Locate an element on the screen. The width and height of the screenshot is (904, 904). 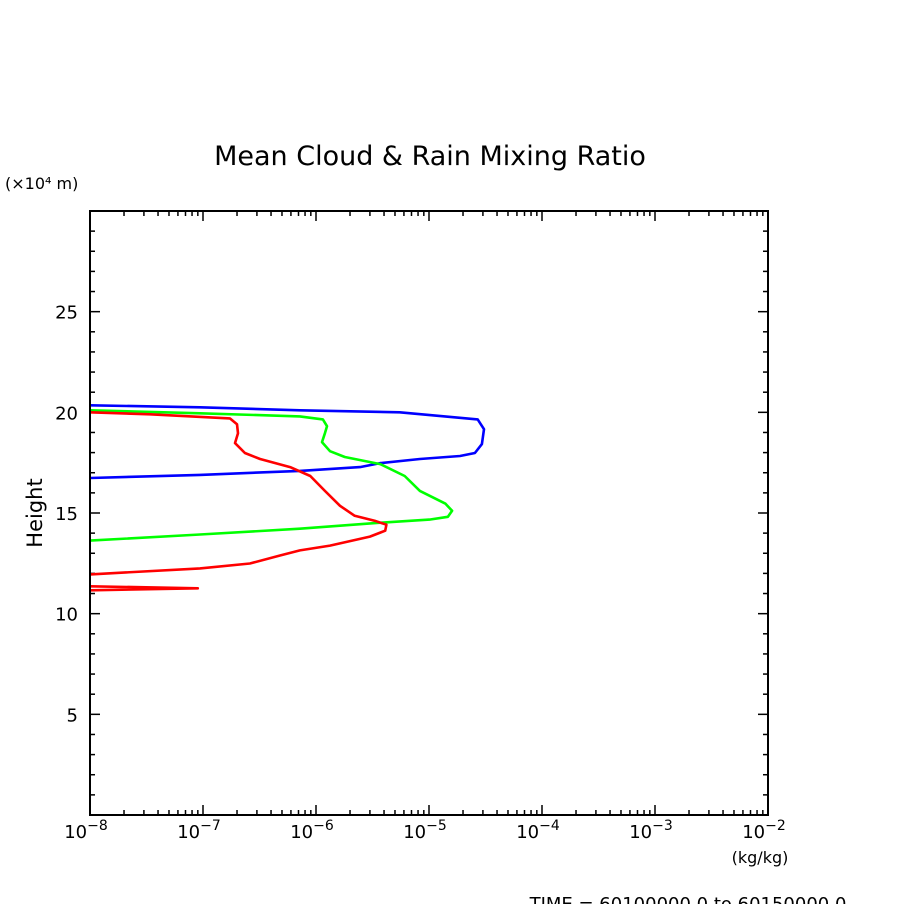
series-group is located at coordinates (287, 498).